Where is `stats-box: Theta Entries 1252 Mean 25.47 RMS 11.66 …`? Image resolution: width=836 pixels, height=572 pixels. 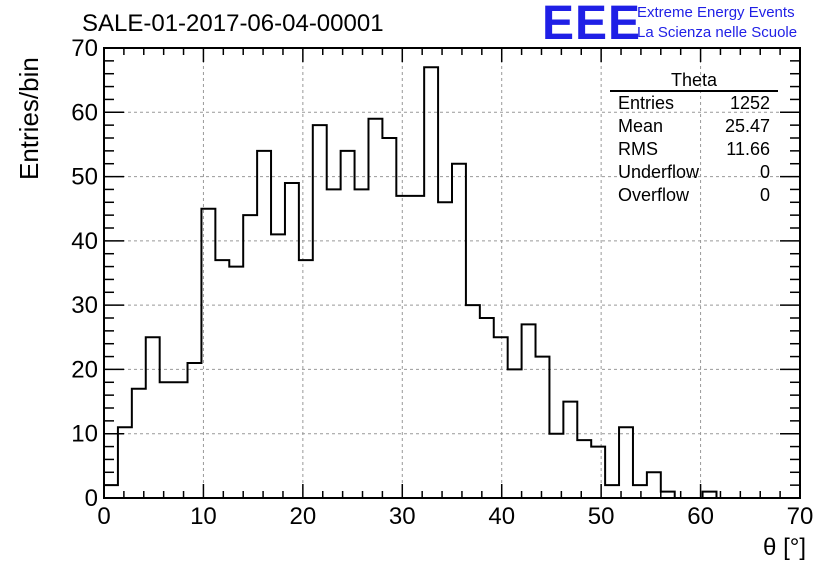
stats-box: Theta Entries 1252 Mean 25.47 RMS 11.66 … is located at coordinates (694, 138).